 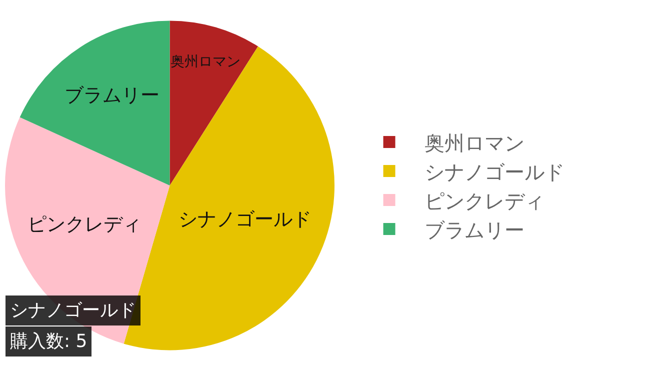 I want to click on slice-label: 奥州ロマン, so click(x=205, y=62).